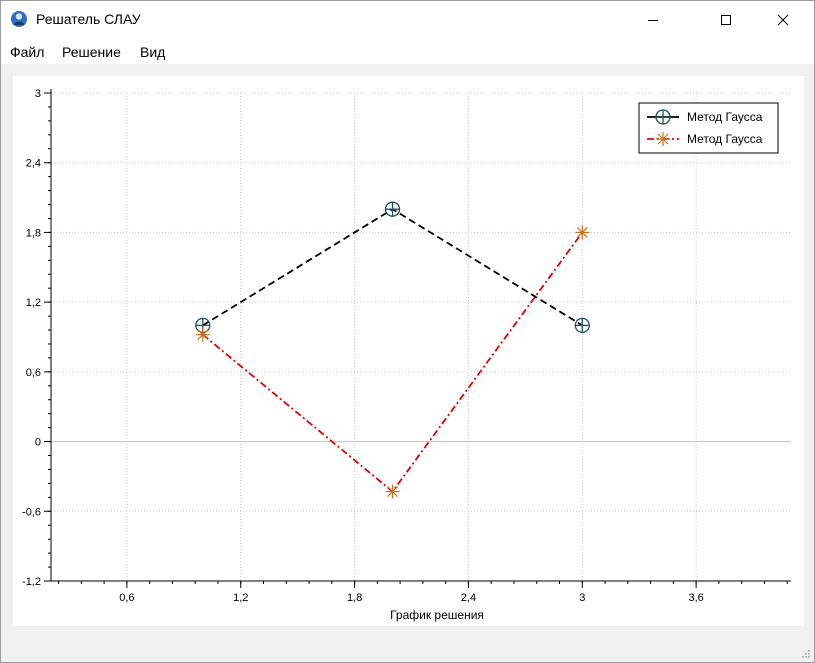 Image resolution: width=815 pixels, height=663 pixels. I want to click on y-tick-label: -1,2, so click(31, 582).